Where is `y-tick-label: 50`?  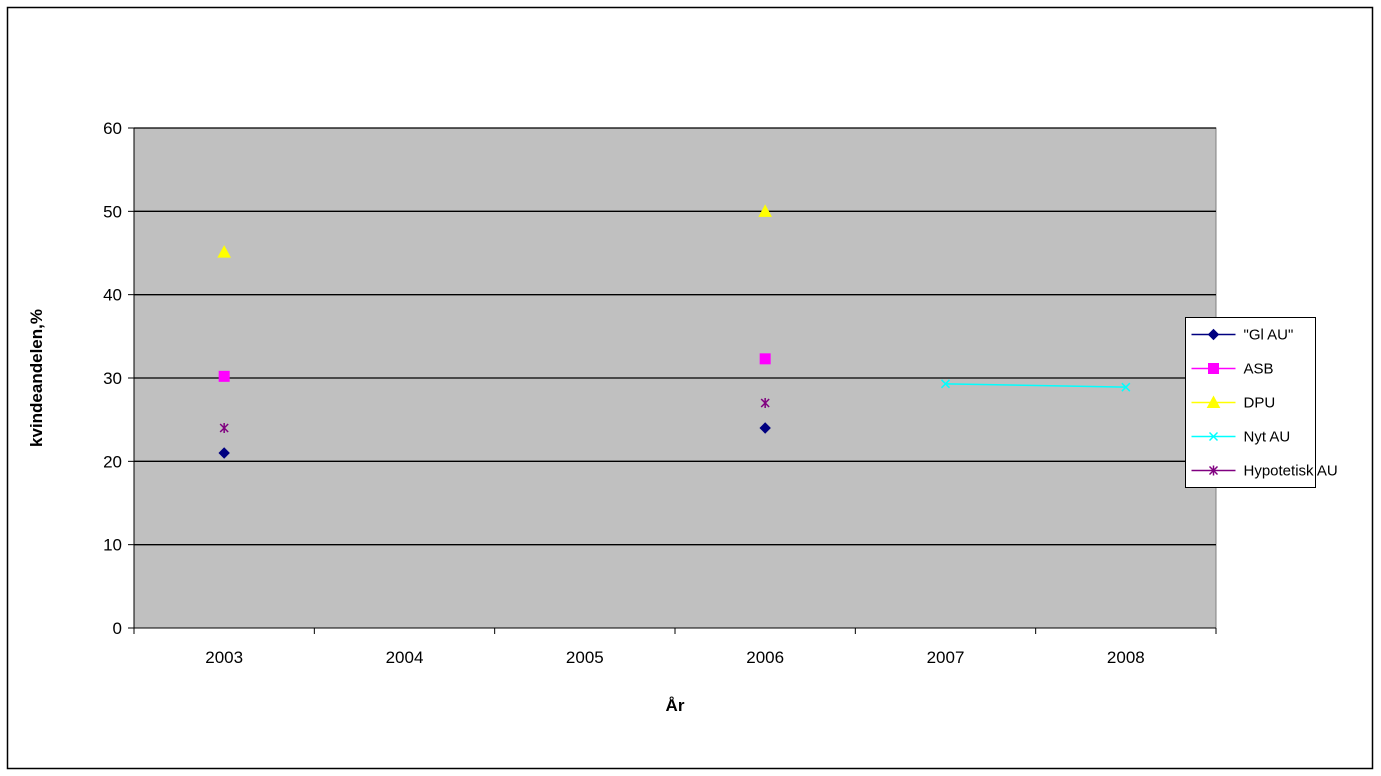 y-tick-label: 50 is located at coordinates (112, 211).